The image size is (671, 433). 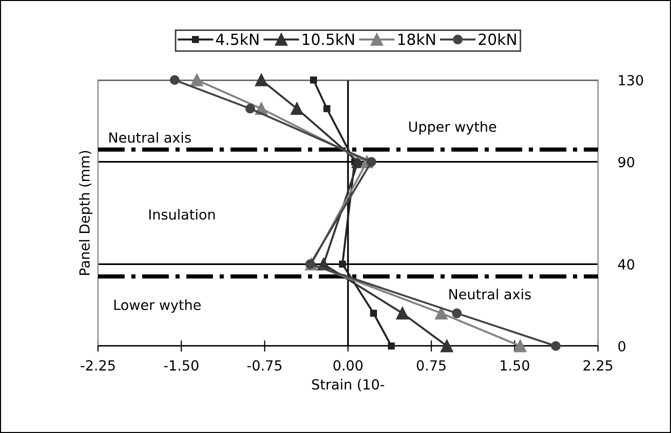 What do you see at coordinates (97, 365) in the screenshot?
I see `x-tick-label: -2.25` at bounding box center [97, 365].